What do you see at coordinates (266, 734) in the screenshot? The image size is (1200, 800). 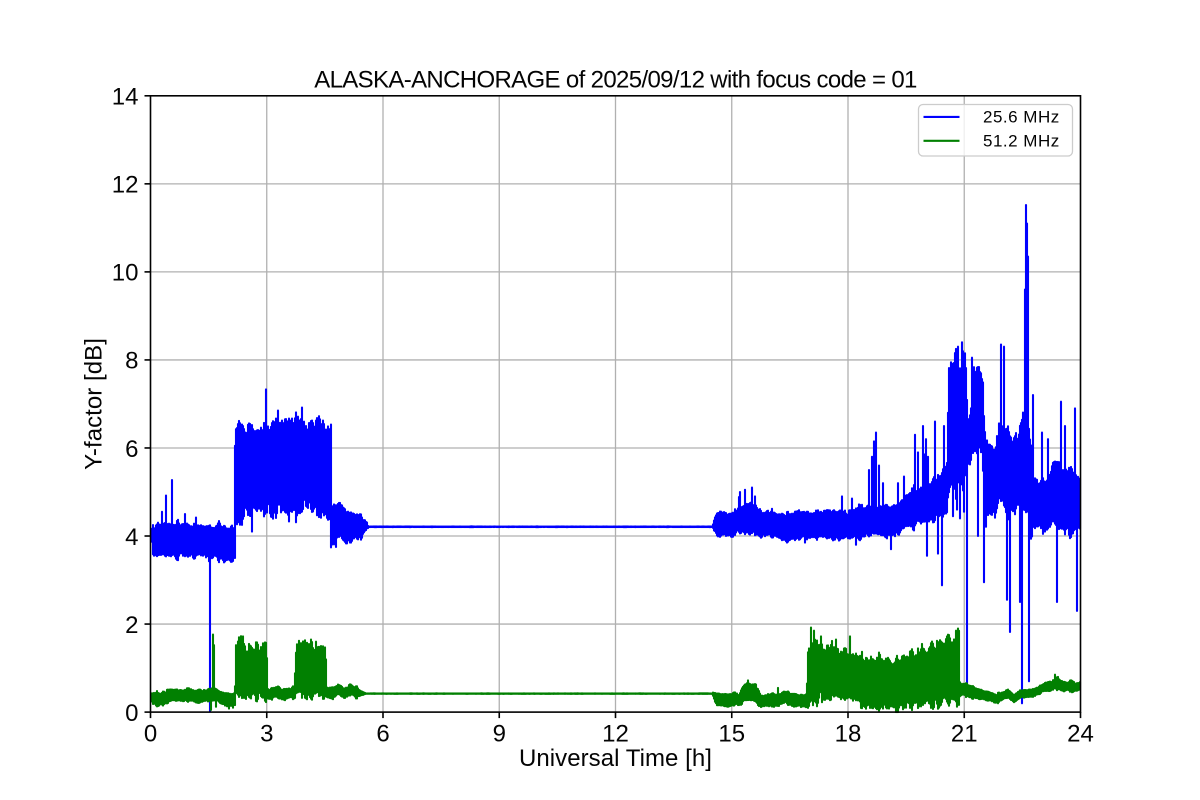 I see `svg-text: 3` at bounding box center [266, 734].